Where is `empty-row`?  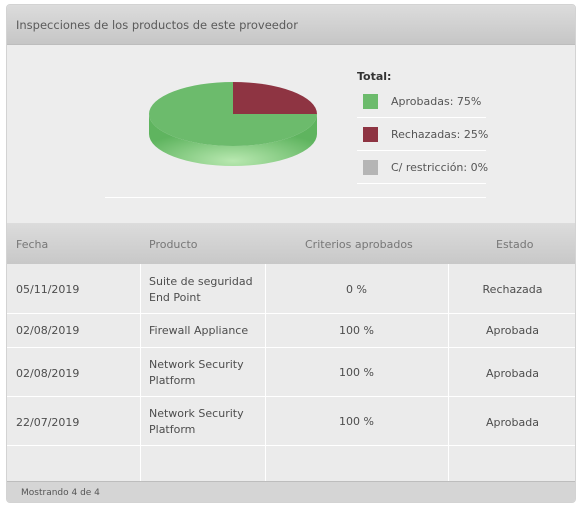 empty-row is located at coordinates (291, 463).